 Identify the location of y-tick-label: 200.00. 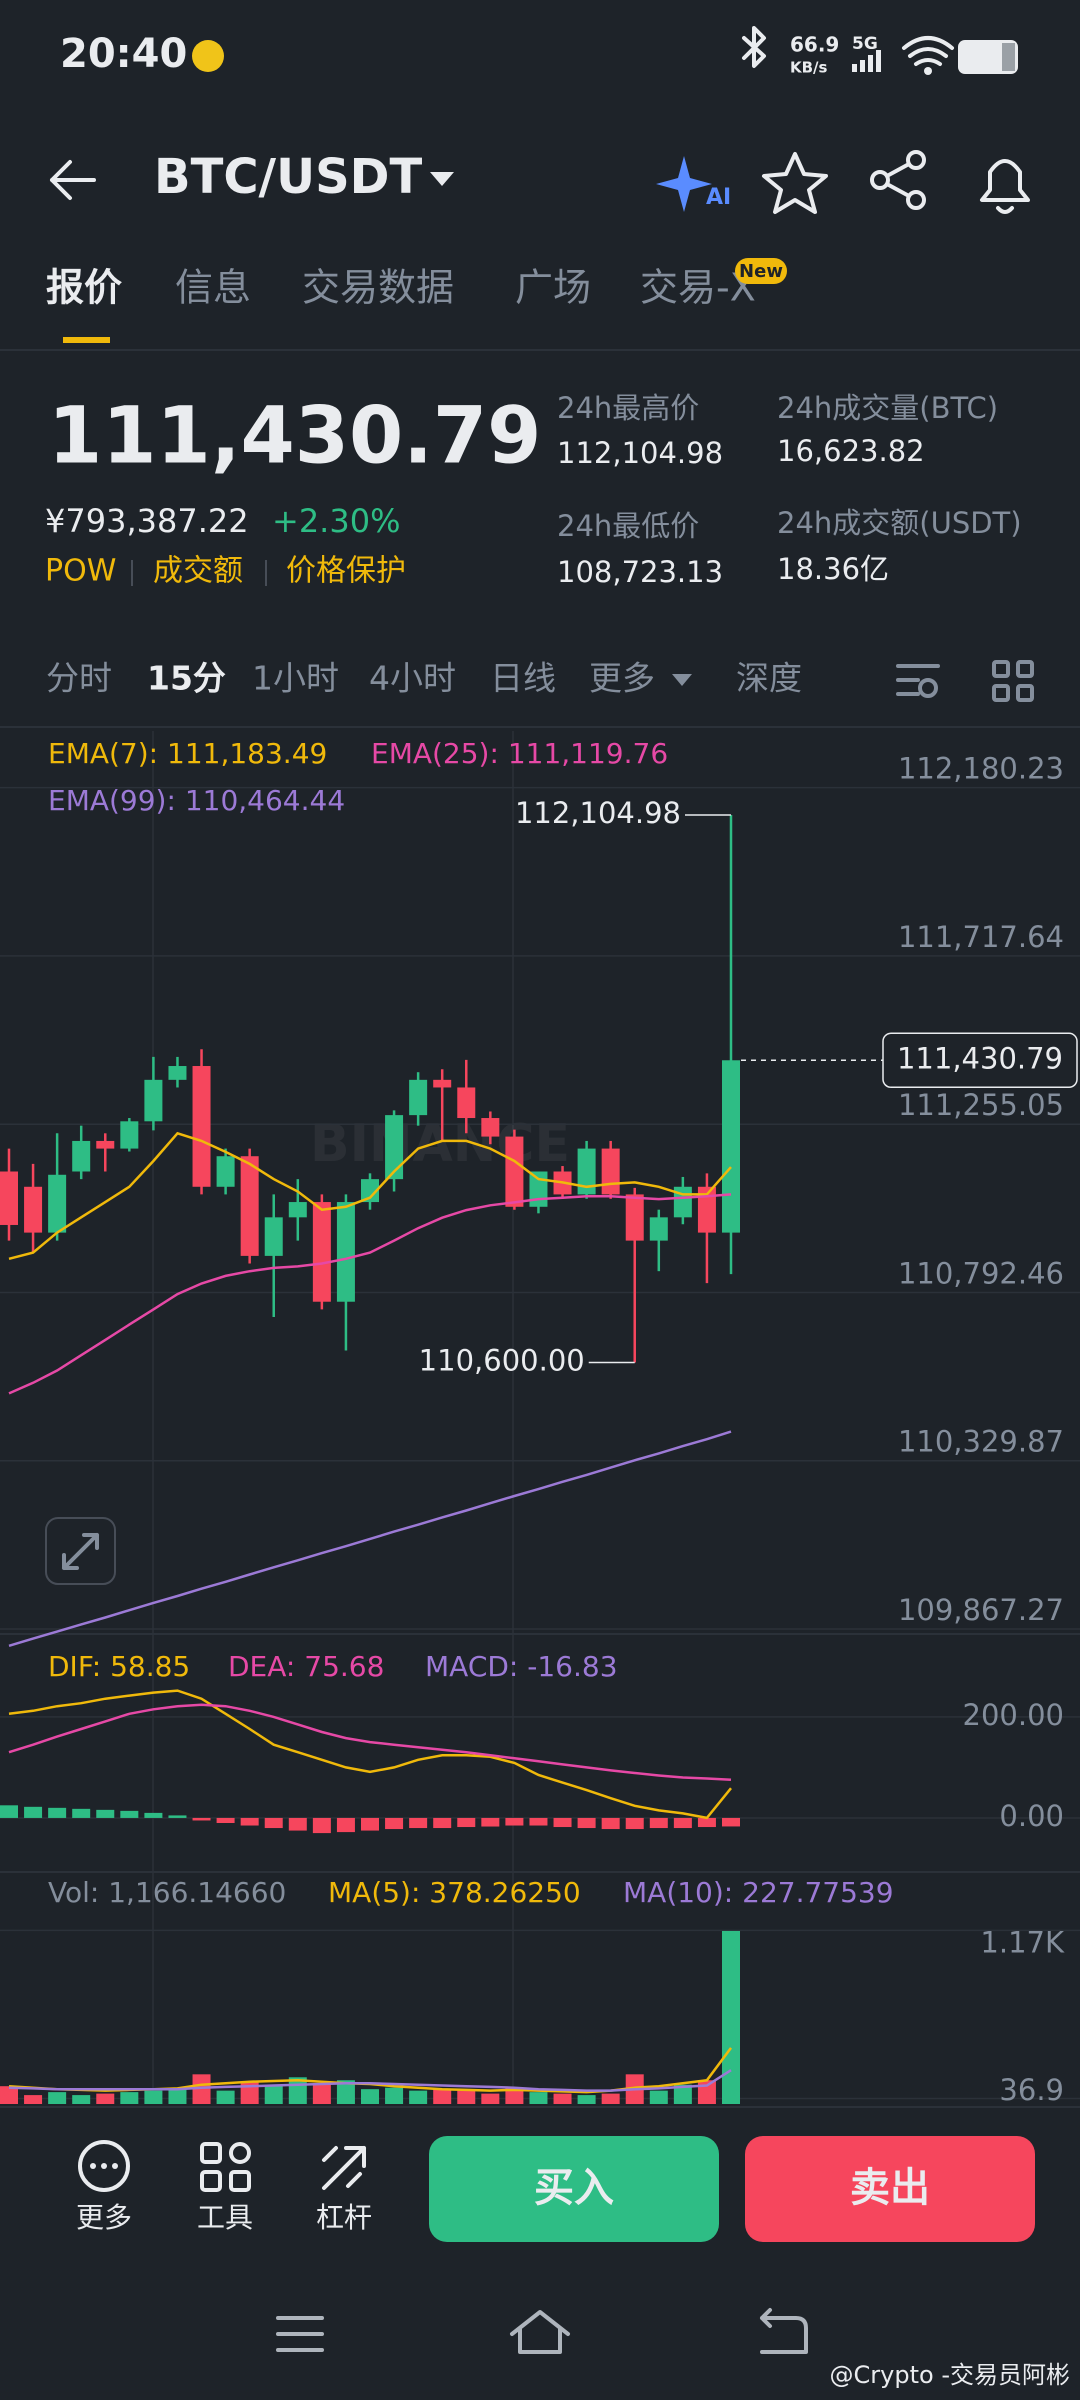
(1013, 1715).